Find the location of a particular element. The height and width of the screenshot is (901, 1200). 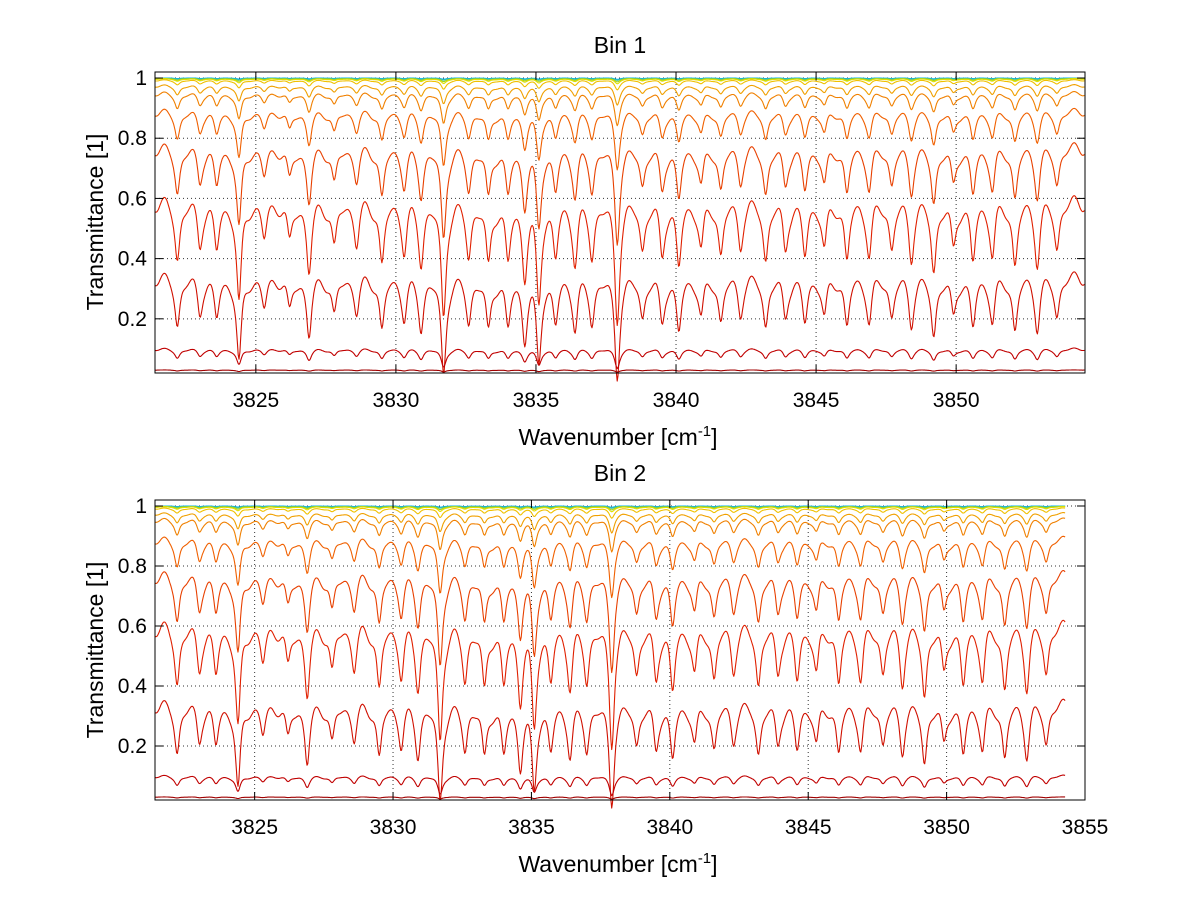

plot-title: Bin 2 is located at coordinates (620, 473).